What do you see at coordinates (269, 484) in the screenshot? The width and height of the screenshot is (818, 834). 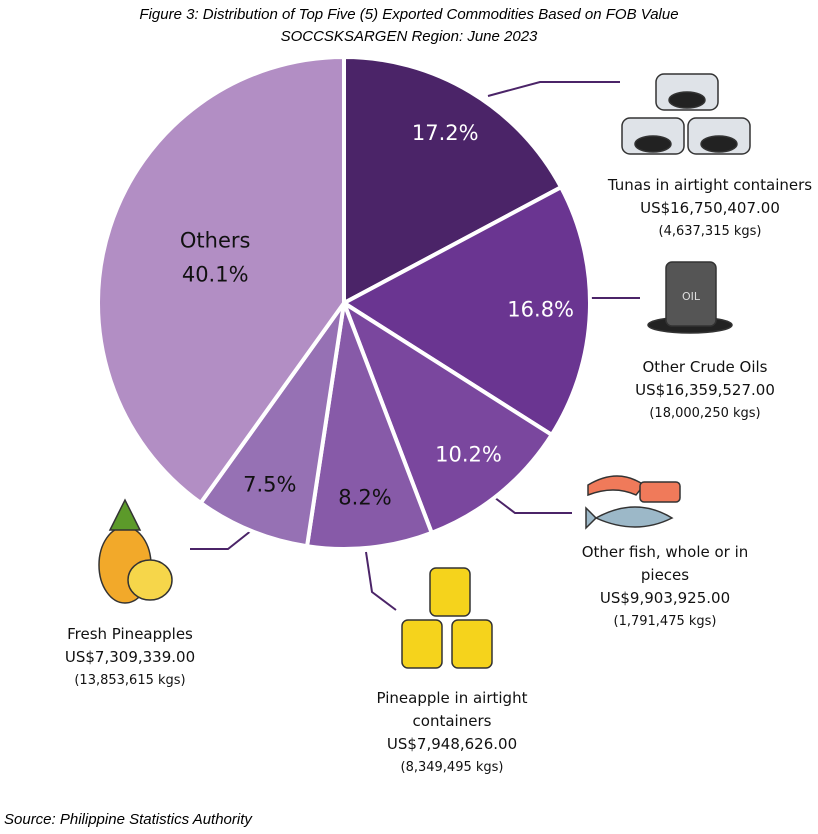 I see `value-label: 7.5%` at bounding box center [269, 484].